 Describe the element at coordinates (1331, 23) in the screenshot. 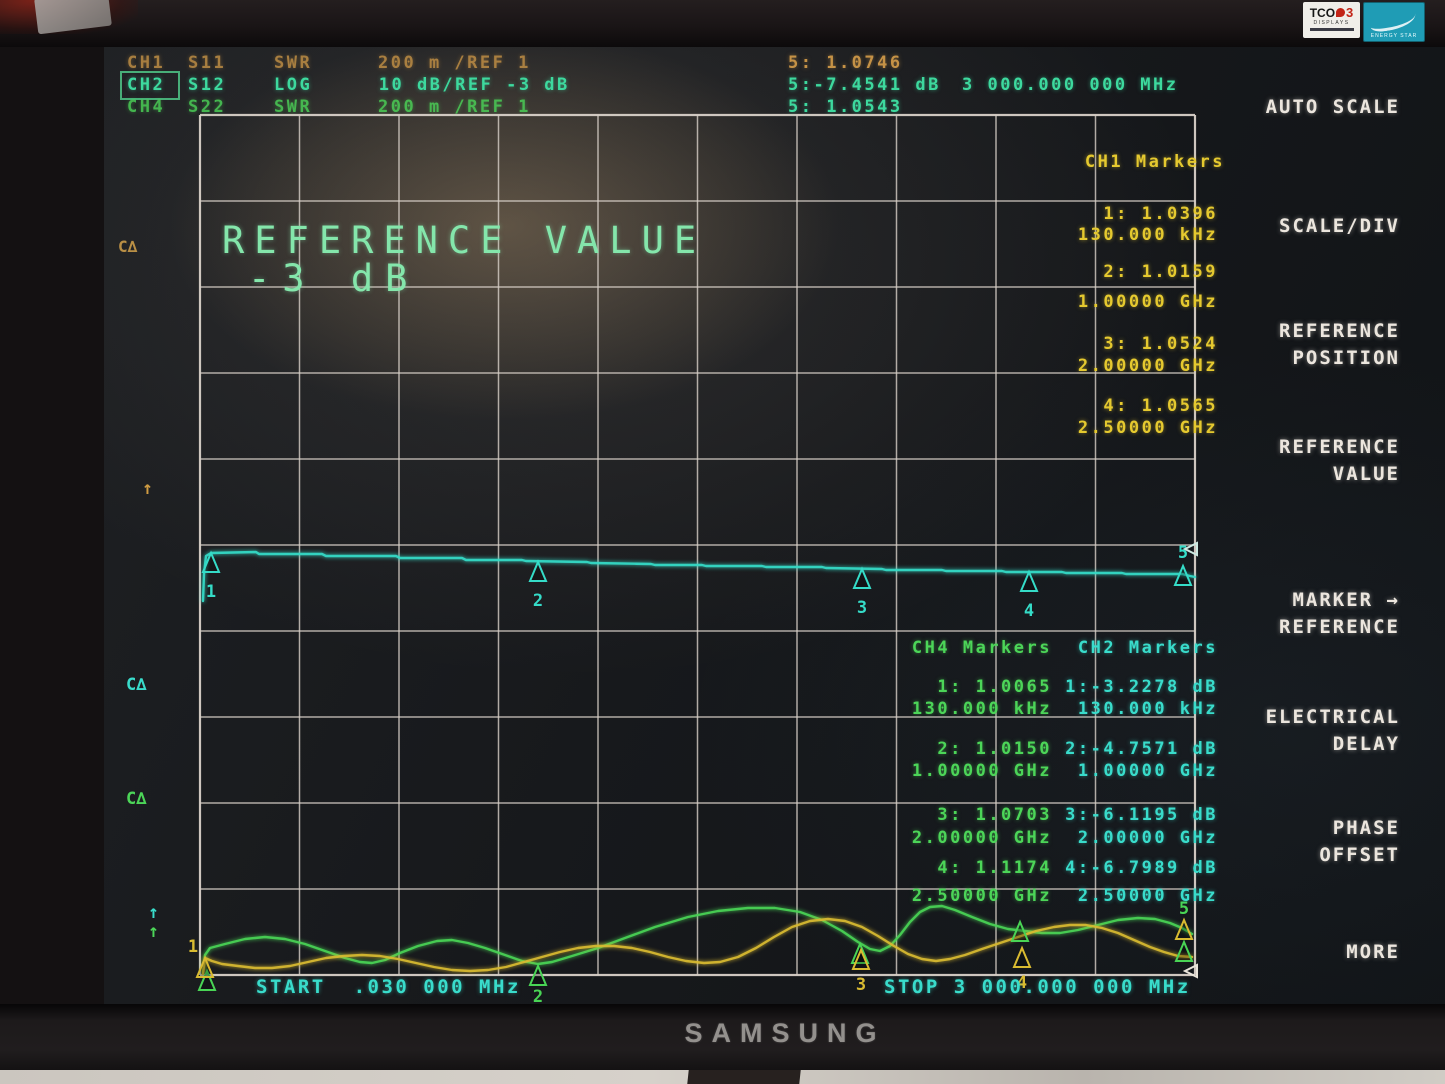

I see `tco-subtitle: DISPLAYS` at that location.